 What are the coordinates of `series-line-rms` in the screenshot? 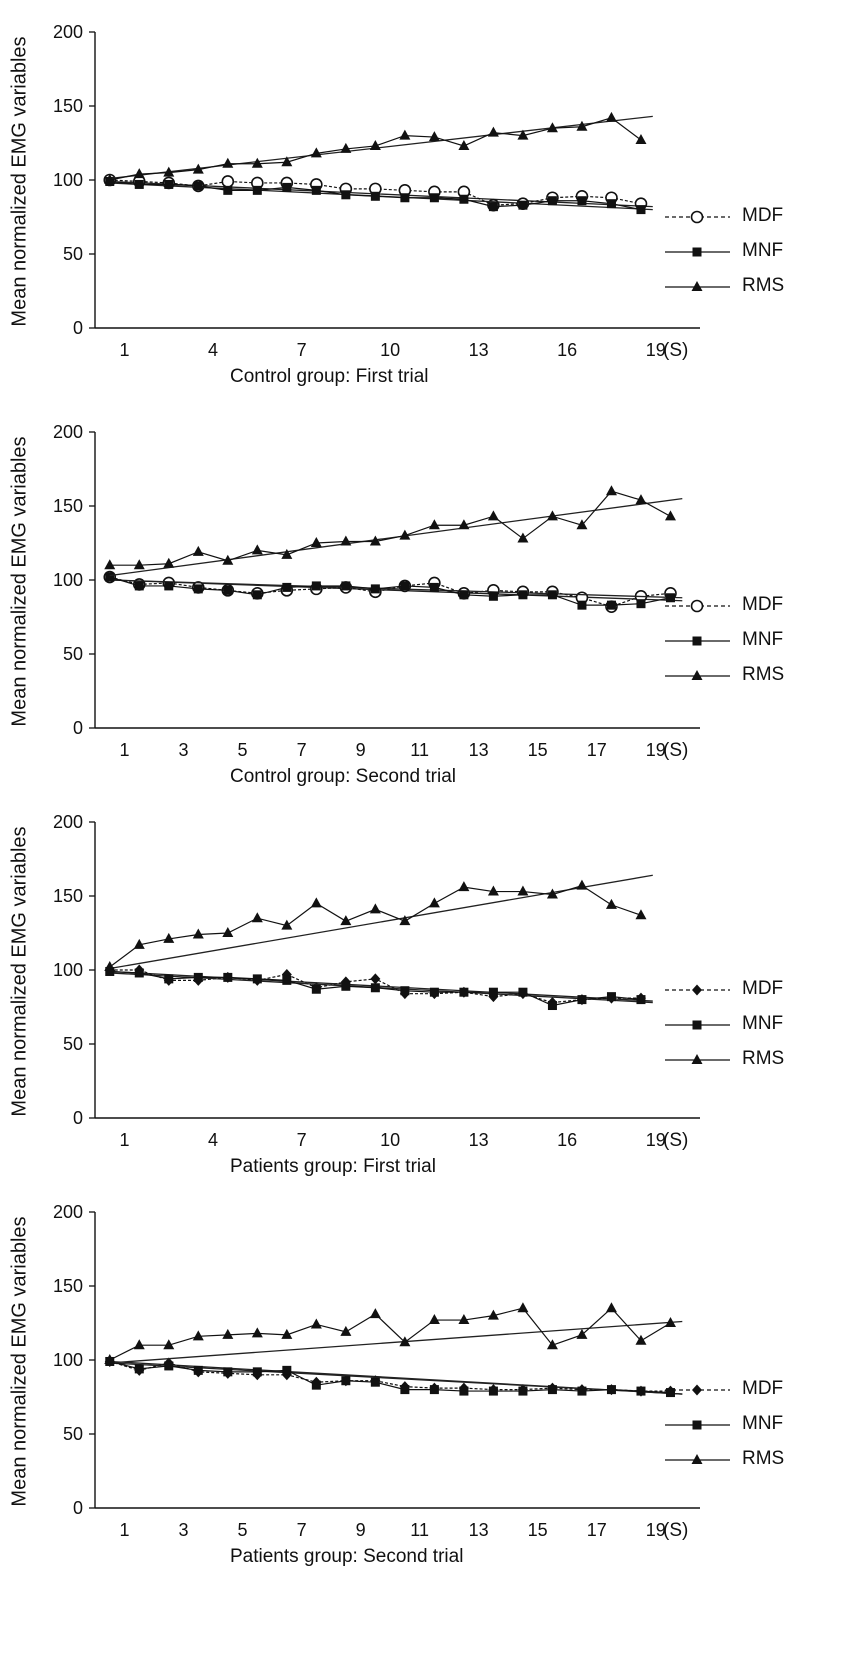 It's located at (390, 1334).